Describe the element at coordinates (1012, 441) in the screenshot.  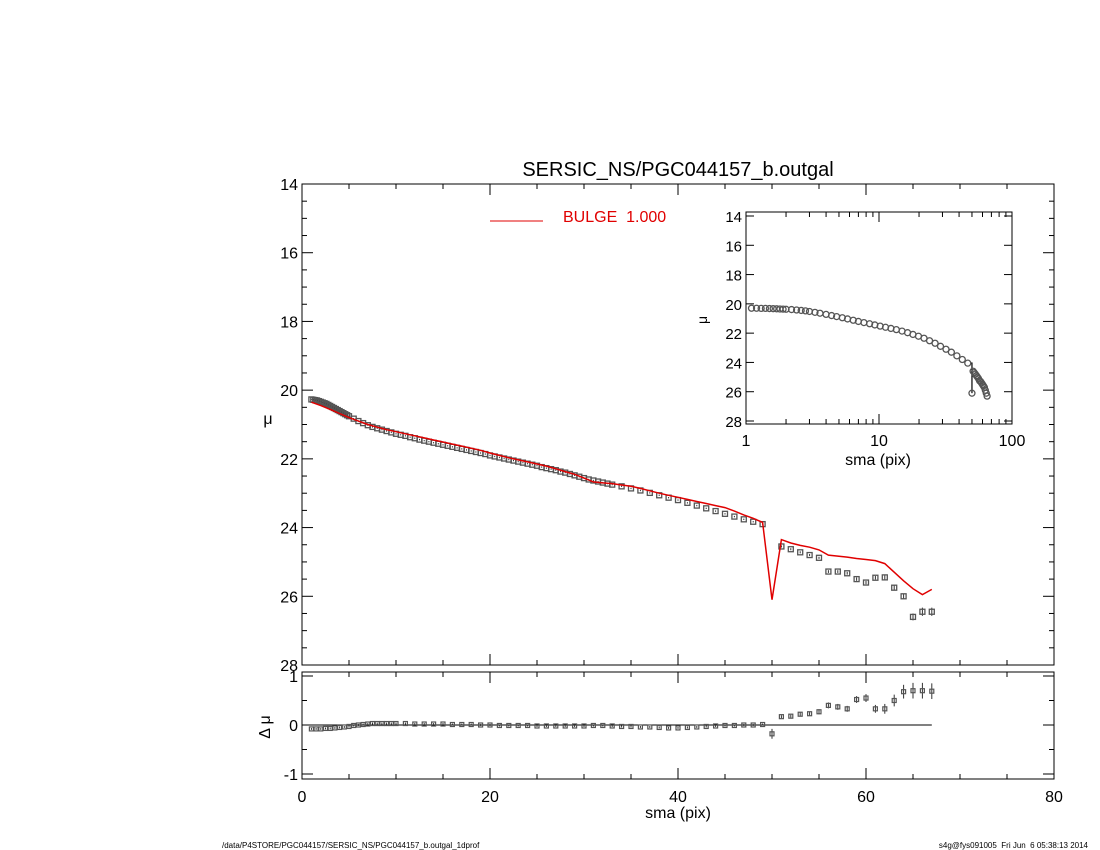
I see `inset-x-tick-label: 100` at that location.